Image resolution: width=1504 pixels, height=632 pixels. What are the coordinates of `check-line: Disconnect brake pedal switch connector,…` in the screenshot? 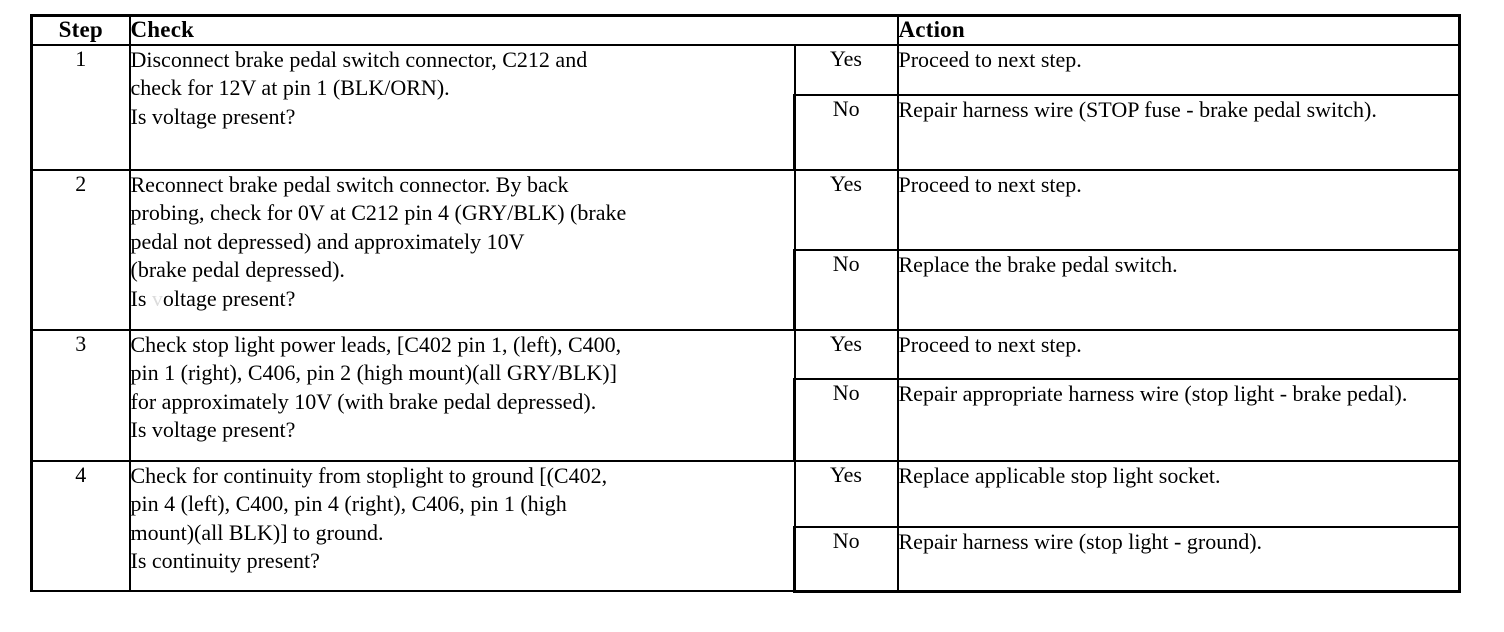 It's located at (359, 59).